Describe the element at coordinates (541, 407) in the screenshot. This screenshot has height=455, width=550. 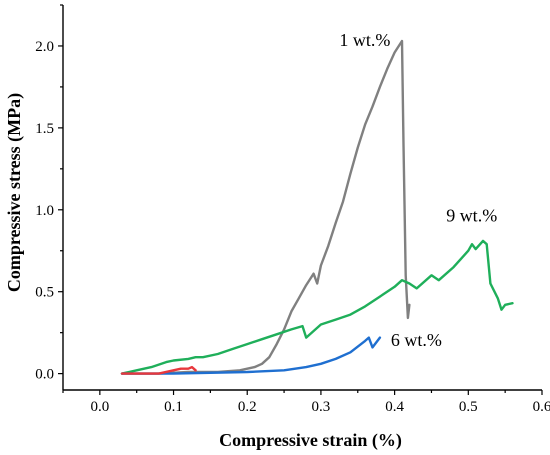
I see `x-tick-label: 0.6` at that location.